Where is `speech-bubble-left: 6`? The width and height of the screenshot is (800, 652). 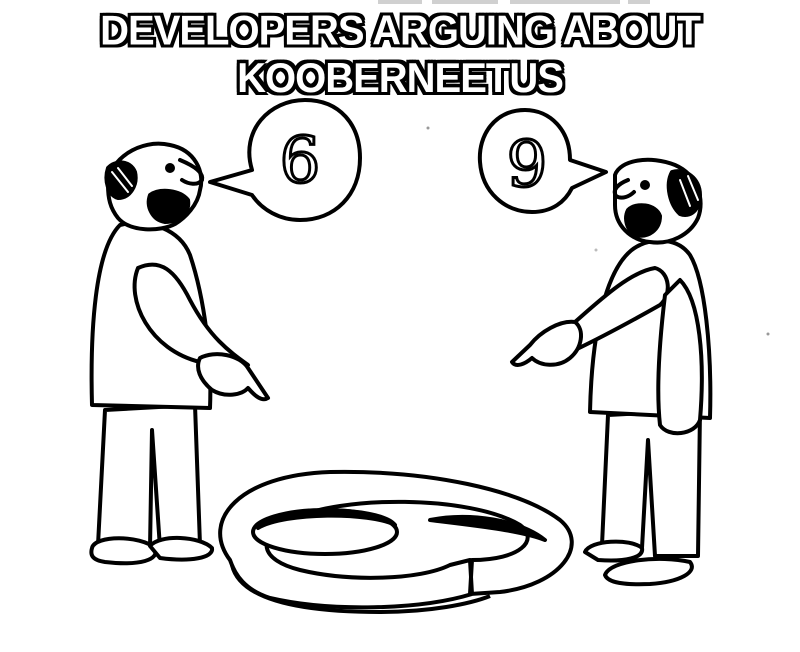
speech-bubble-left: 6 is located at coordinates (285, 160).